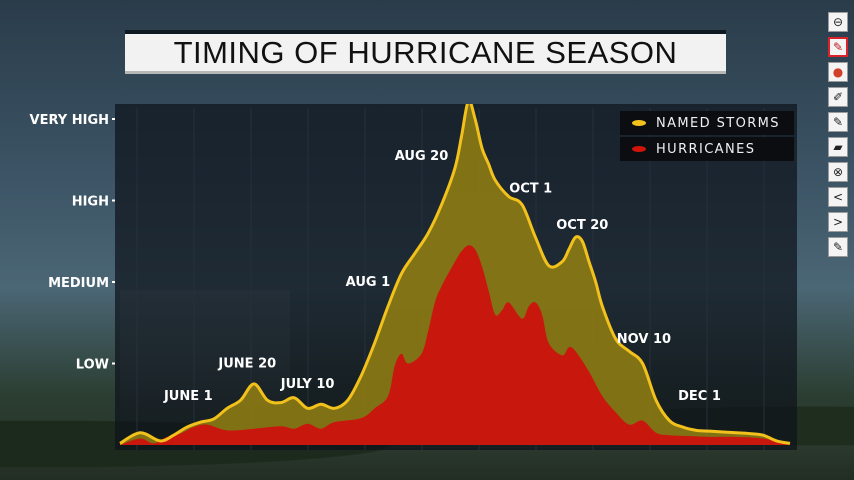 This screenshot has width=854, height=480. I want to click on chart-title: TIMING OF HURRICANE SEASON, so click(425, 52).